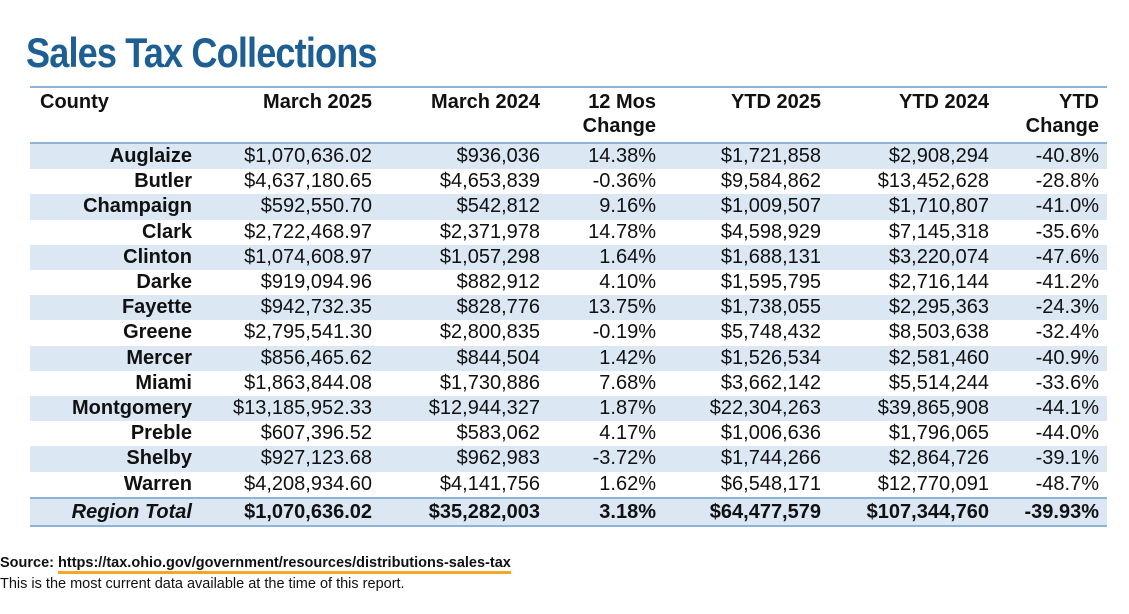 This screenshot has width=1129, height=614. Describe the element at coordinates (606, 182) in the screenshot. I see `cell-12-mos-change: -0.36%` at that location.